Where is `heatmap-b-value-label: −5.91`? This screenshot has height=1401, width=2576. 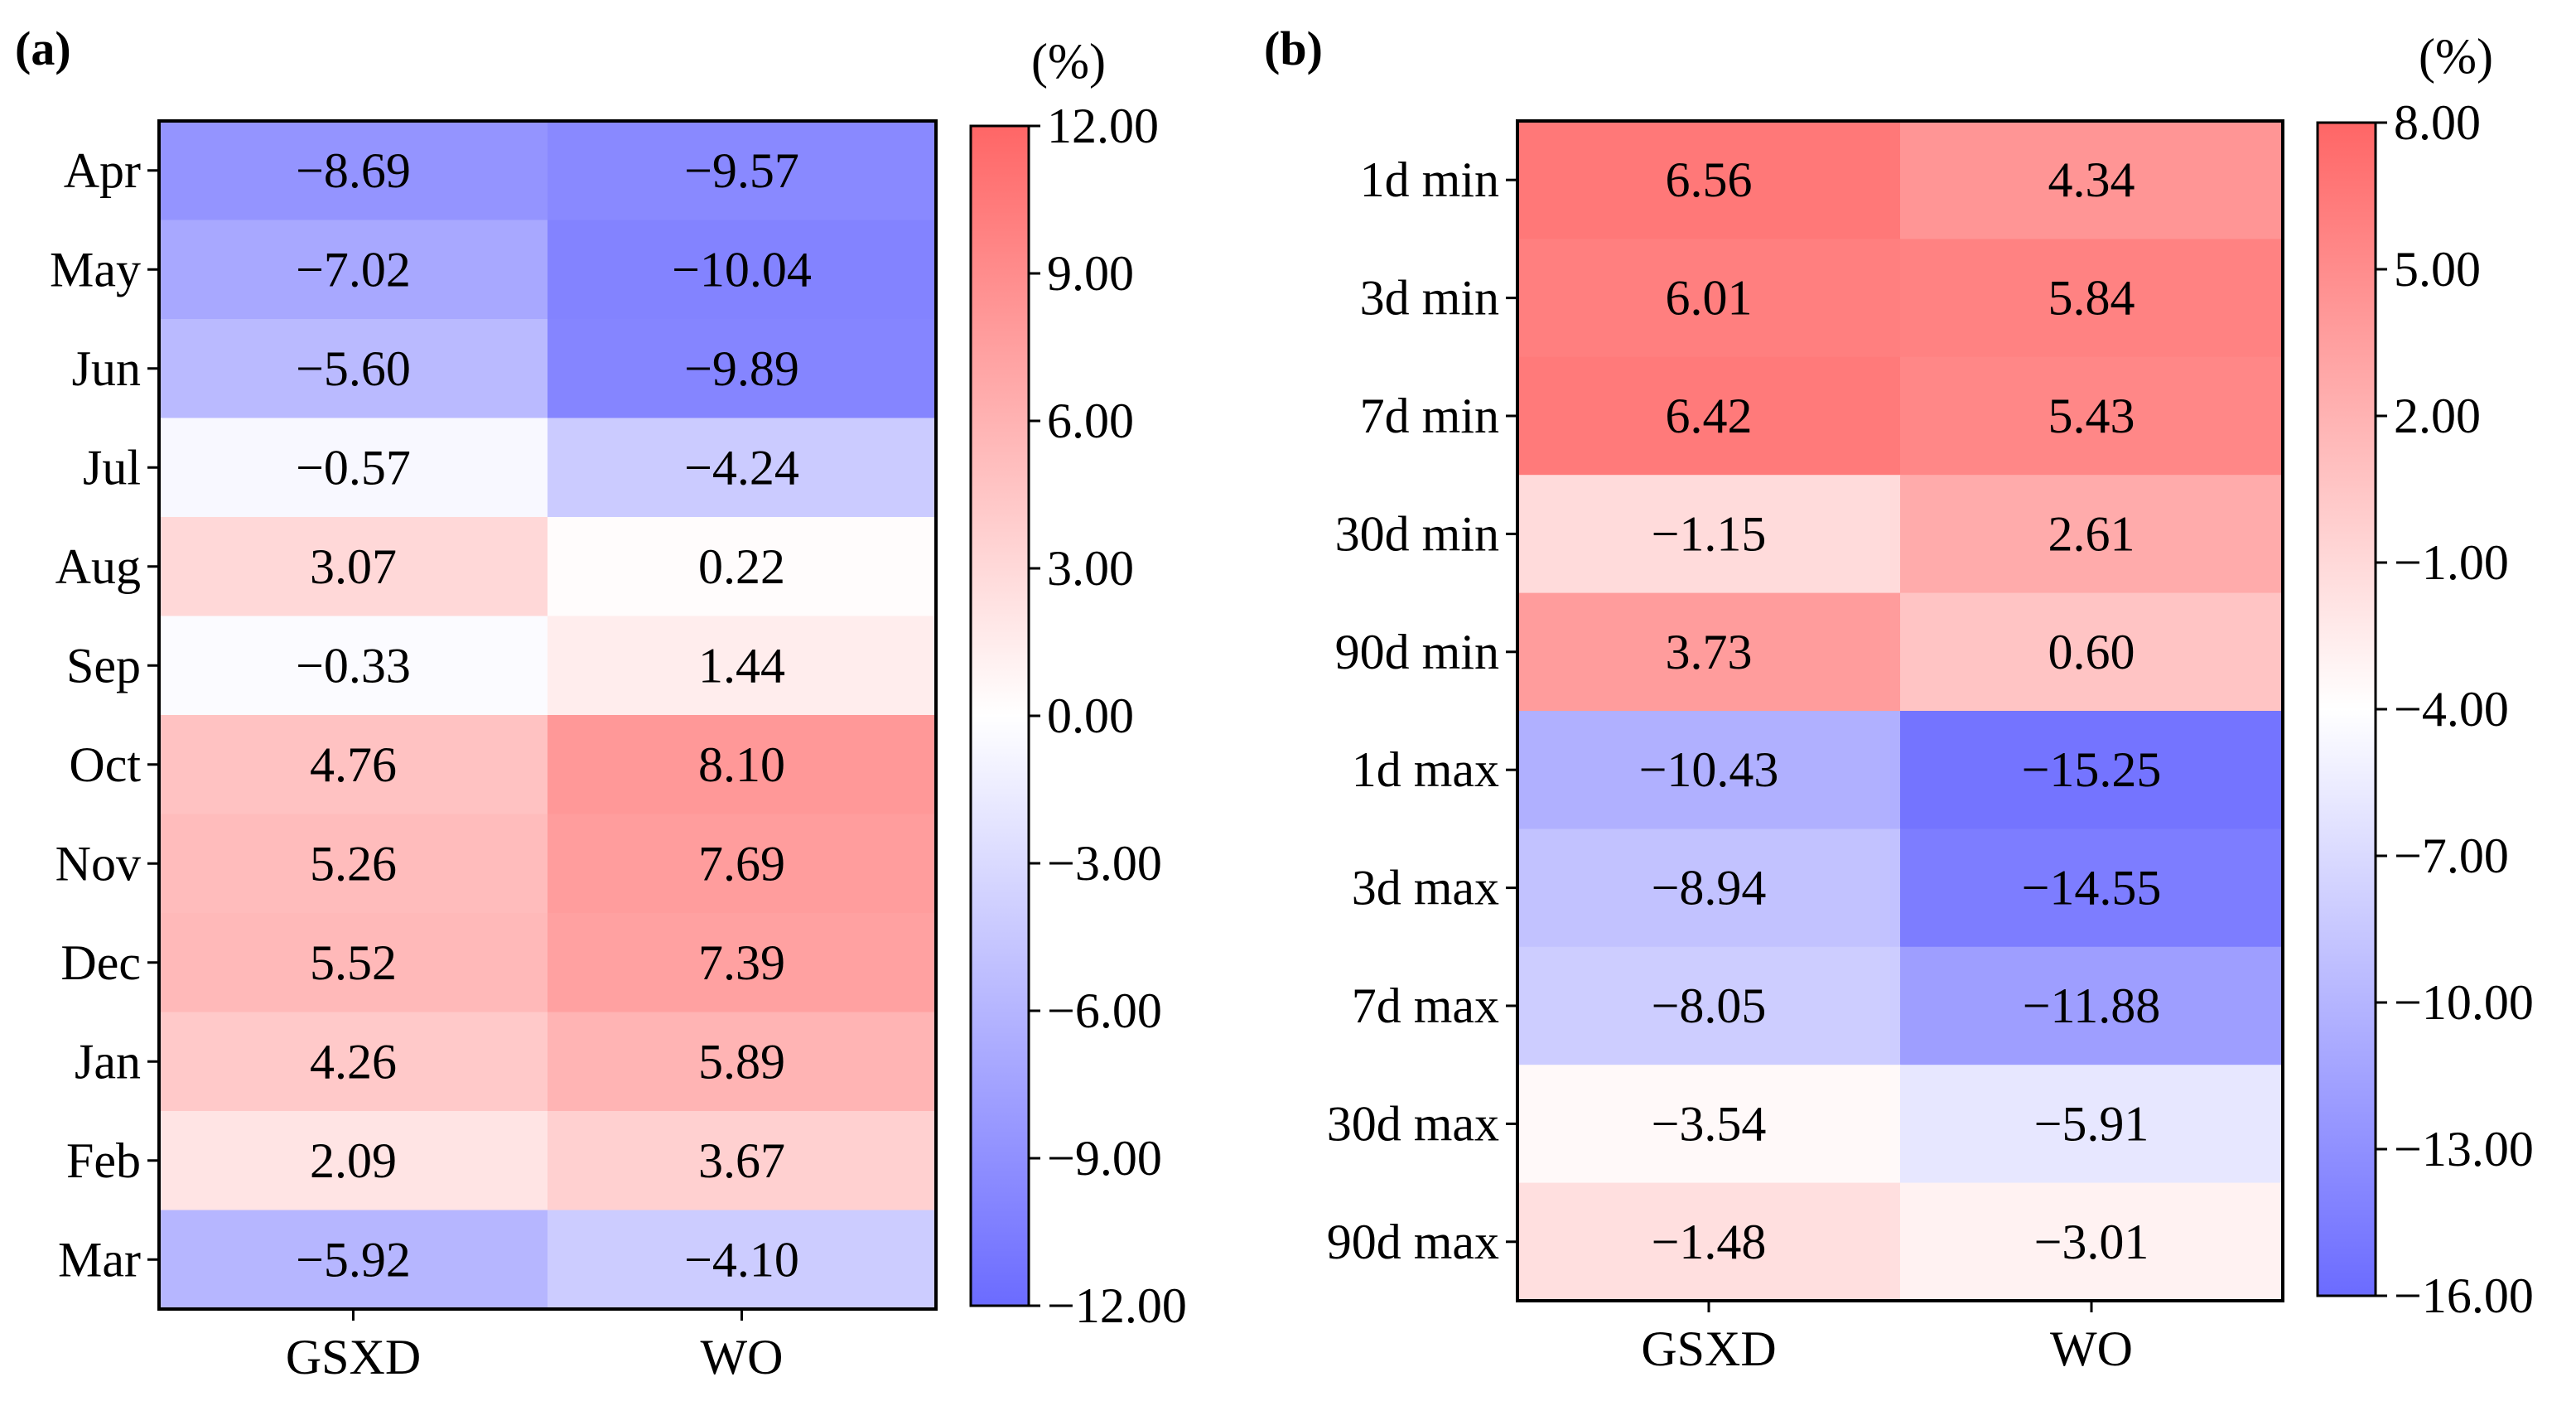 heatmap-b-value-label: −5.91 is located at coordinates (2091, 1124).